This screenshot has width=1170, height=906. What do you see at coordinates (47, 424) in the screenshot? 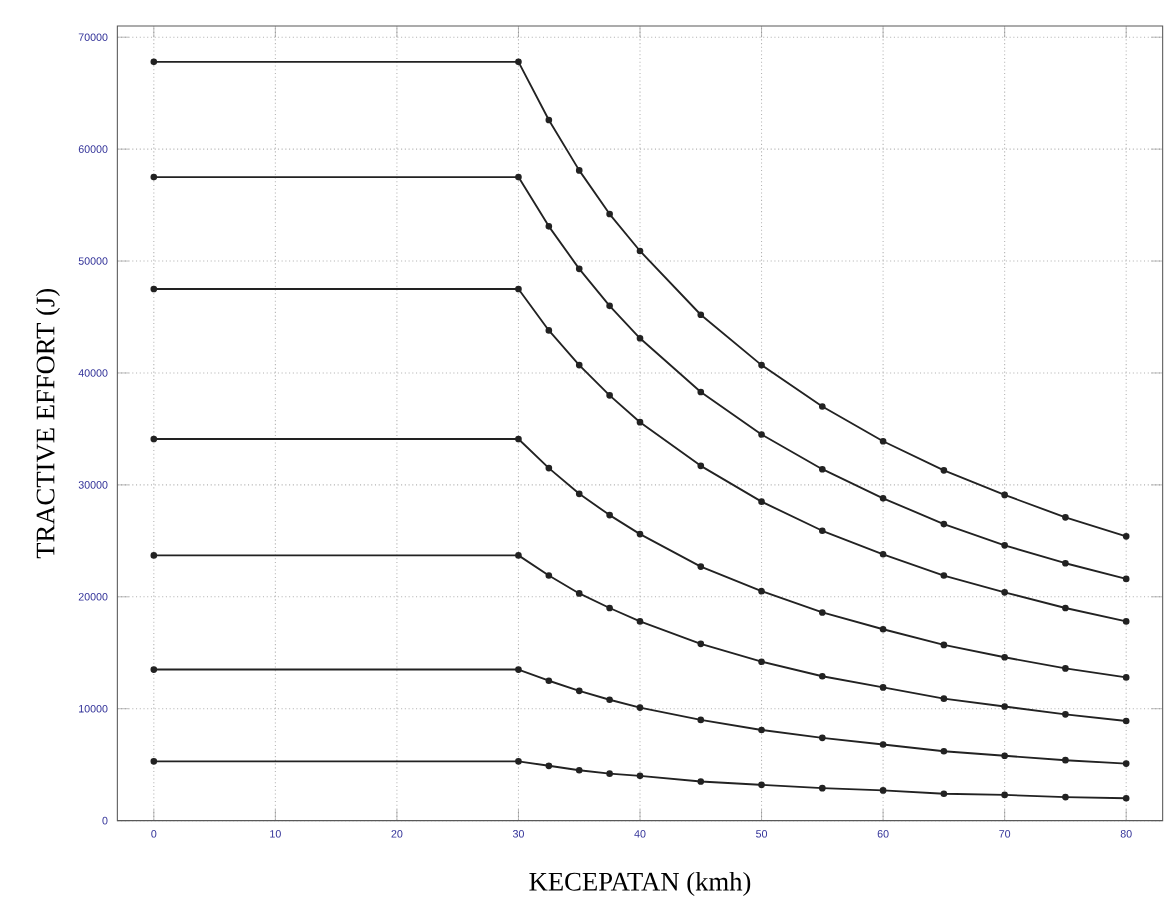
I see `y-axis-title: TRACTIVE EFFORT (J)` at bounding box center [47, 424].